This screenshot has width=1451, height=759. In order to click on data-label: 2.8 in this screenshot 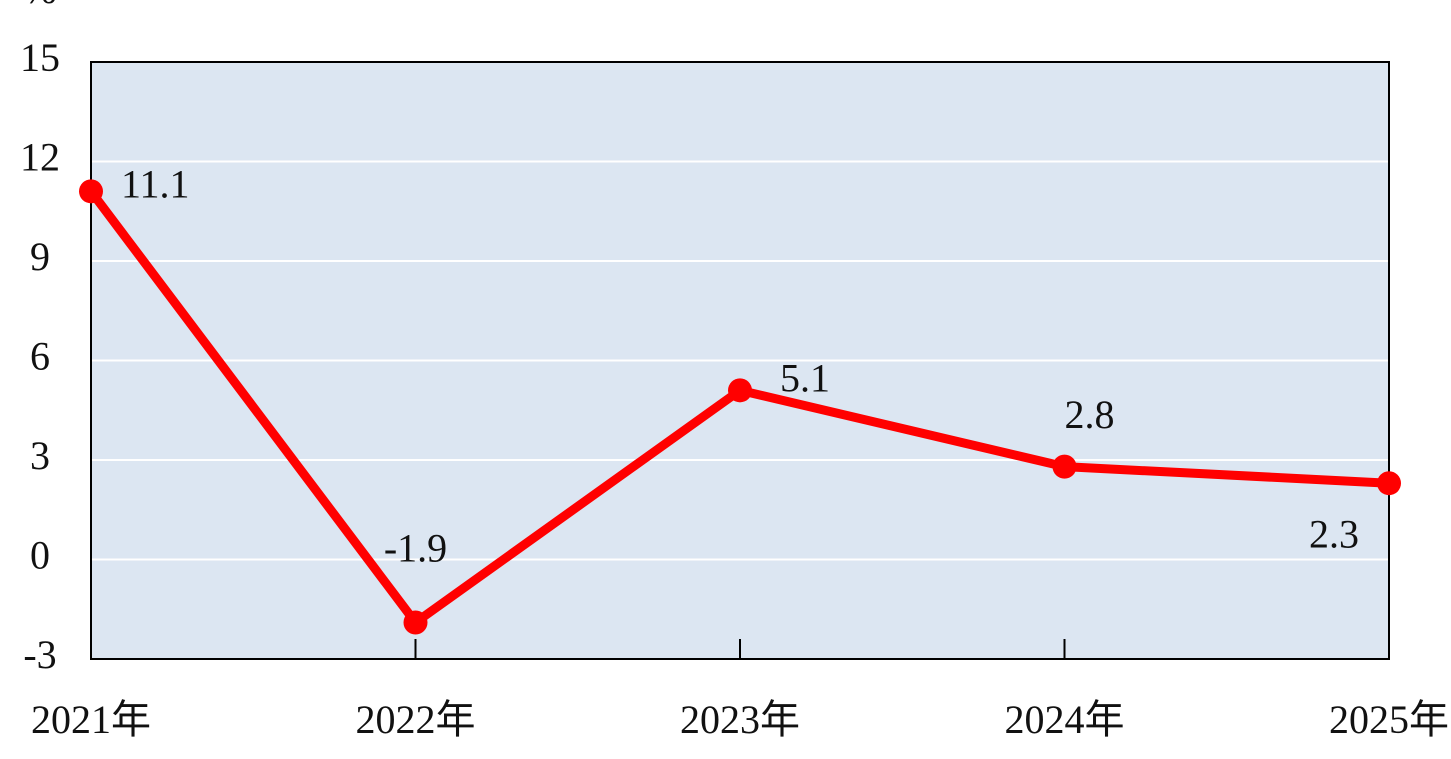, I will do `click(1090, 414)`.